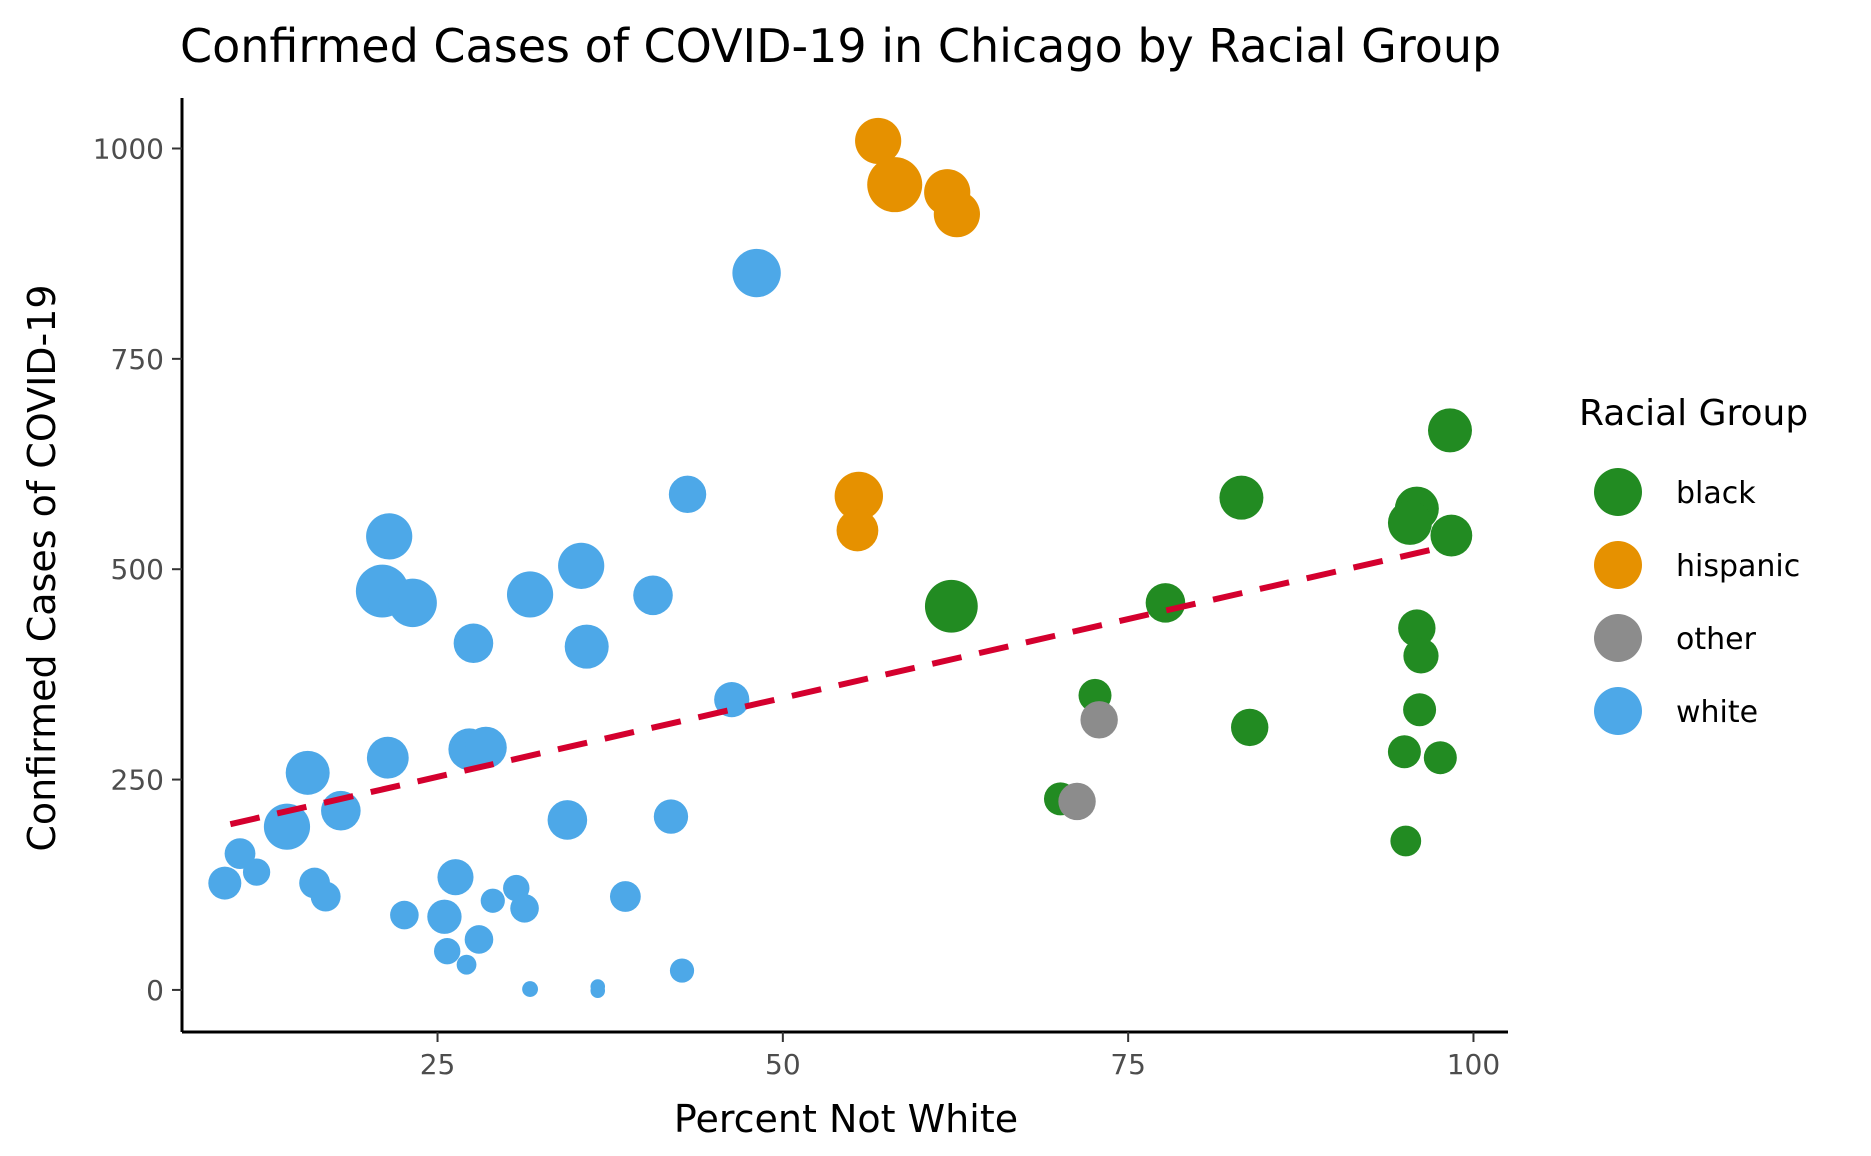 The width and height of the screenshot is (1871, 1156). I want to click on legend: Racial Group black hispanic other white, so click(1693, 564).